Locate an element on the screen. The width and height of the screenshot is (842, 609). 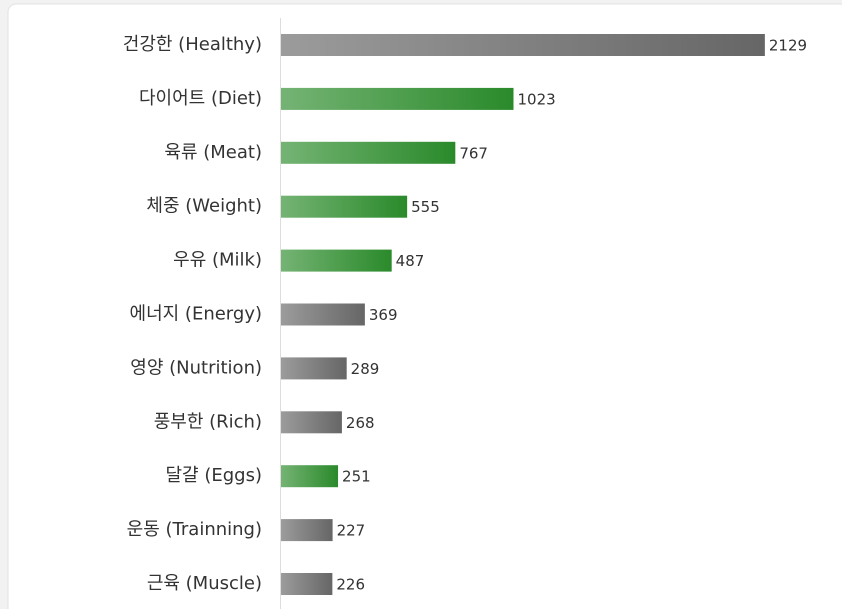
category-label: 다이어트 (Diet) is located at coordinates (200, 98).